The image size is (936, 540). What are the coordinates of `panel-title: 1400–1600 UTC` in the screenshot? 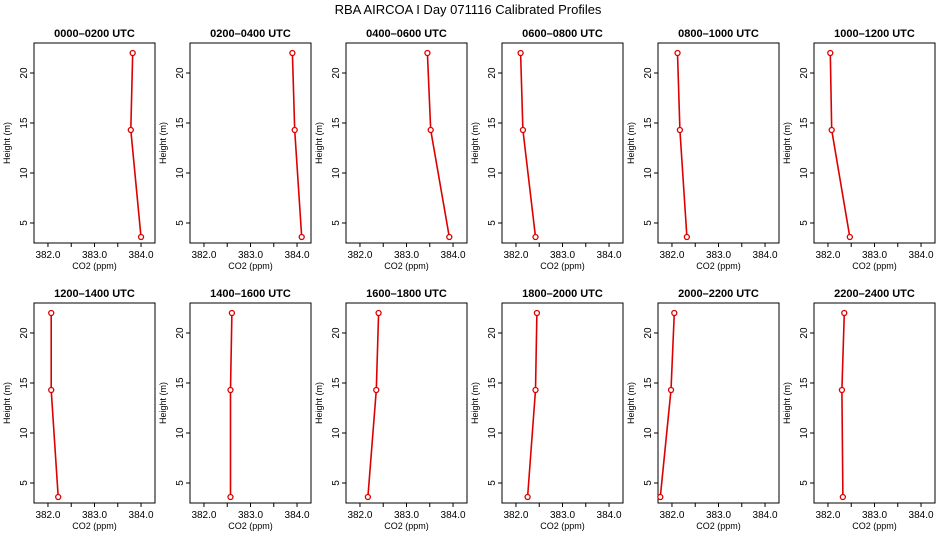 It's located at (250, 294).